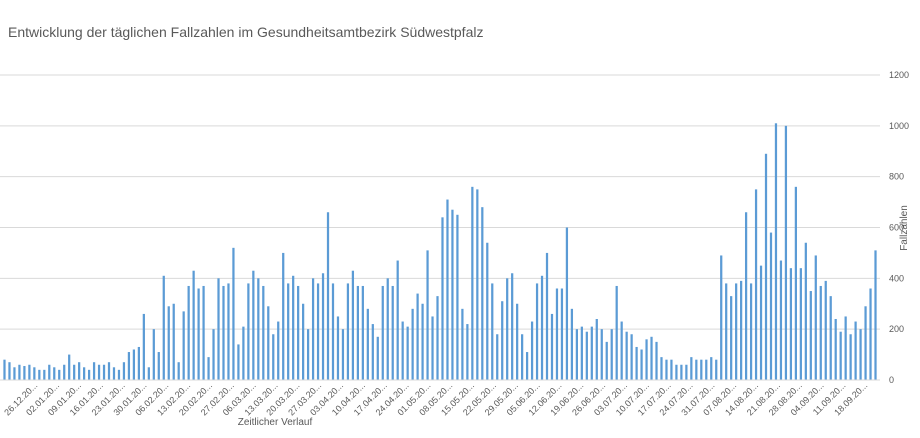 The image size is (920, 438). What do you see at coordinates (896, 329) in the screenshot?
I see `y-tick-label: 200` at bounding box center [896, 329].